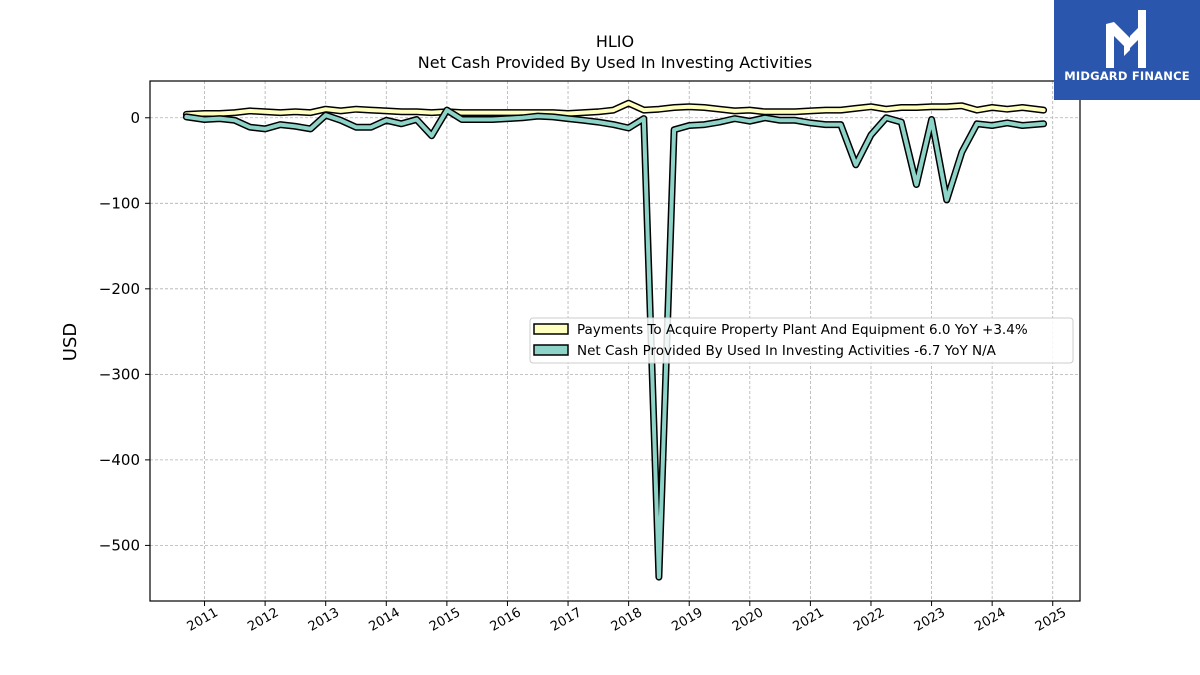 This screenshot has width=1200, height=675. What do you see at coordinates (506, 620) in the screenshot?
I see `x-tick-label: 2016` at bounding box center [506, 620].